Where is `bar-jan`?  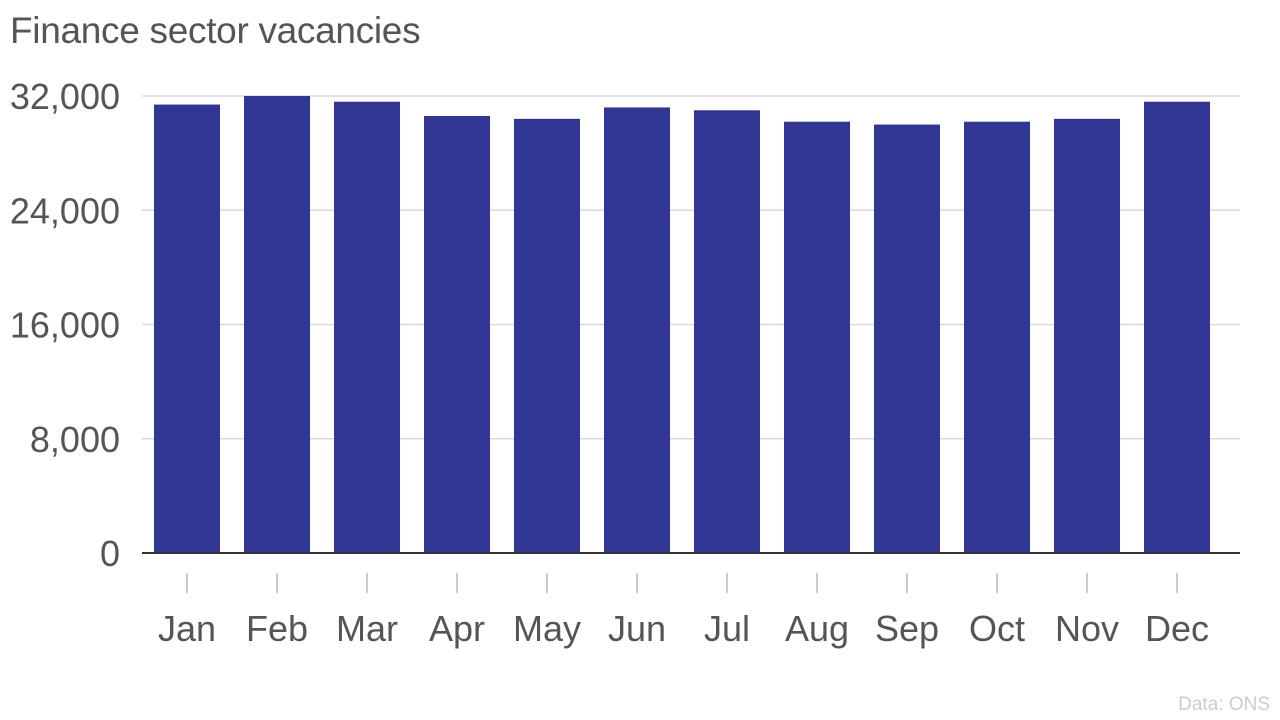 bar-jan is located at coordinates (187, 328).